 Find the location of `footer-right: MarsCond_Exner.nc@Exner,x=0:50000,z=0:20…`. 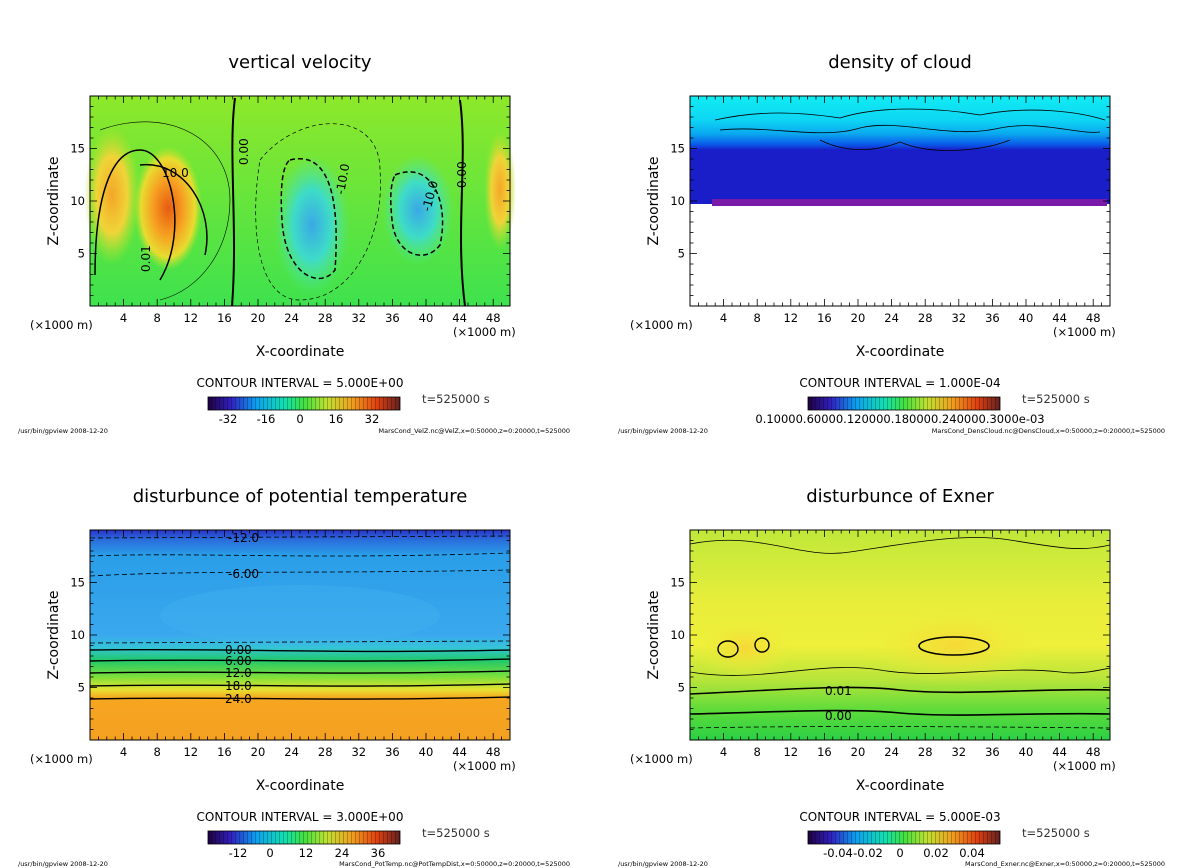

footer-right: MarsCond_Exner.nc@Exner,x=0:50000,z=0:20… is located at coordinates (1065, 864).